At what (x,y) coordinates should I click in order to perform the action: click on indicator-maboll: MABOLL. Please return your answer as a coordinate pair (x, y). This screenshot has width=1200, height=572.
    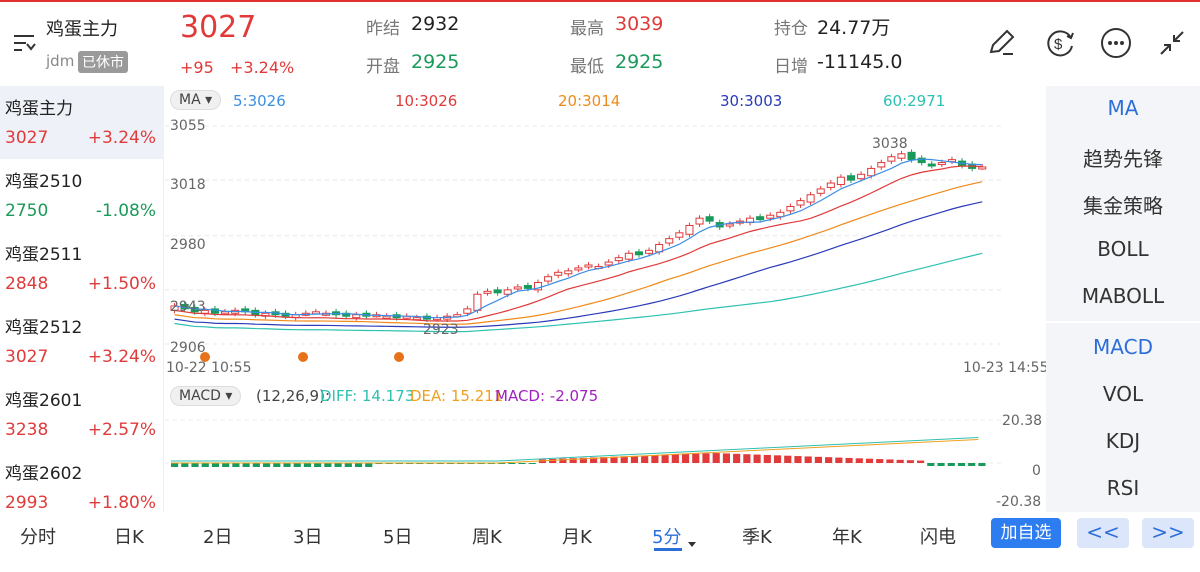
    Looking at the image, I should click on (1123, 296).